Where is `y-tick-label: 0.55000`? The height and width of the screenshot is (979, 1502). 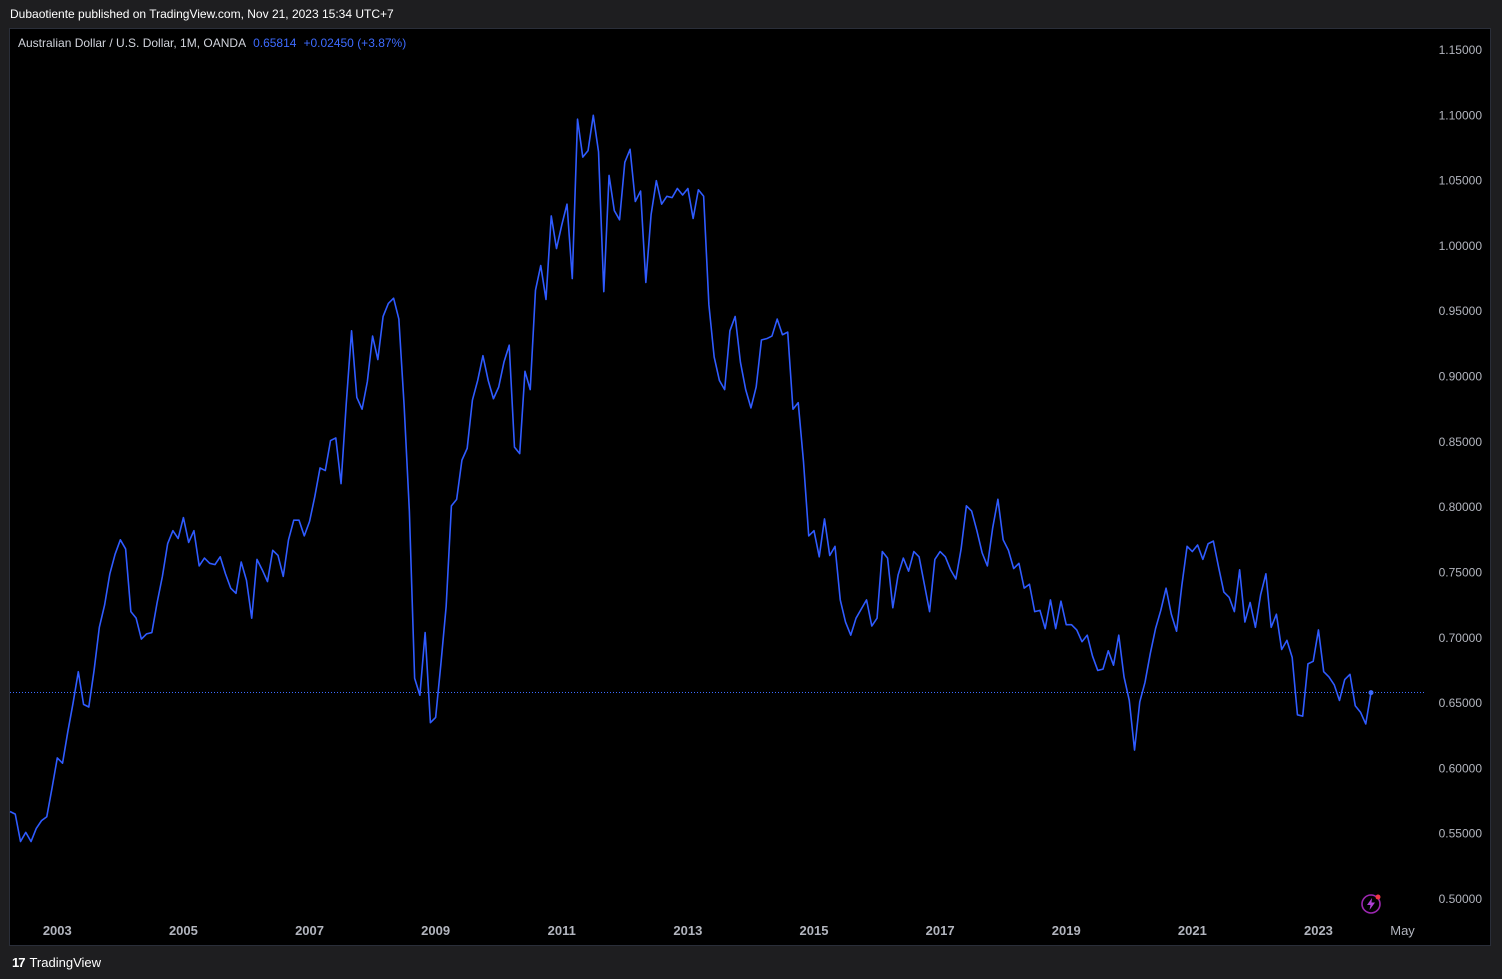
y-tick-label: 0.55000 is located at coordinates (1461, 834).